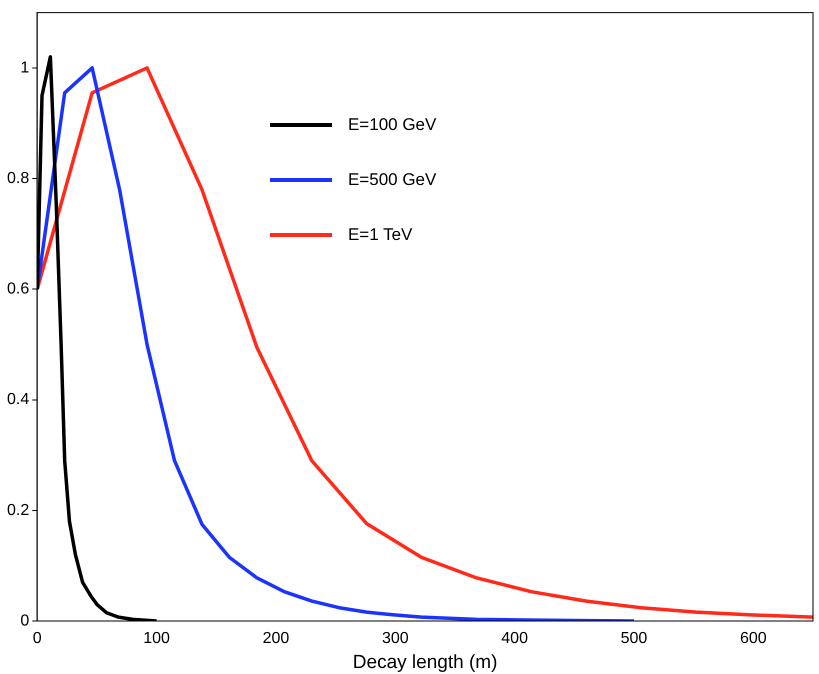  What do you see at coordinates (392, 125) in the screenshot?
I see `legend-label: E=100 GeV` at bounding box center [392, 125].